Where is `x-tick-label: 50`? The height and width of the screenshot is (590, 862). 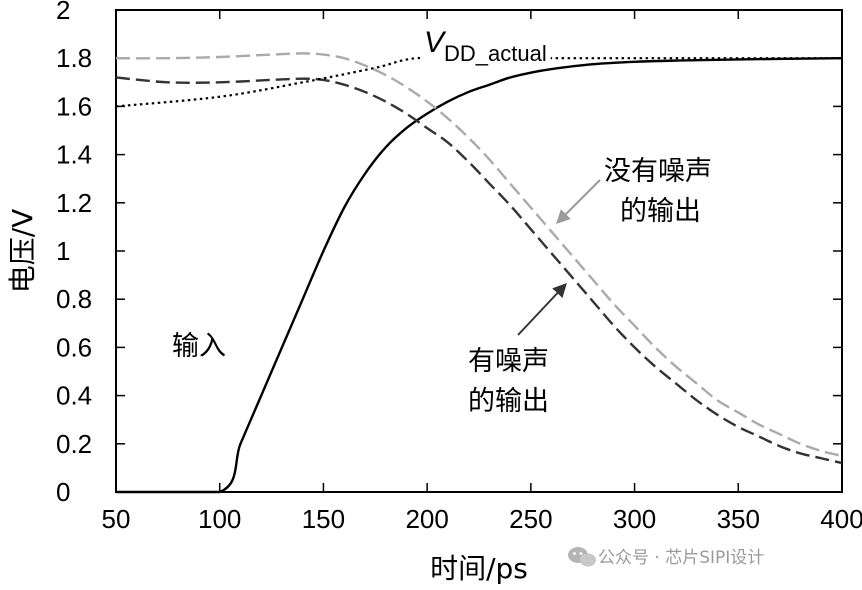
x-tick-label: 50 is located at coordinates (116, 519).